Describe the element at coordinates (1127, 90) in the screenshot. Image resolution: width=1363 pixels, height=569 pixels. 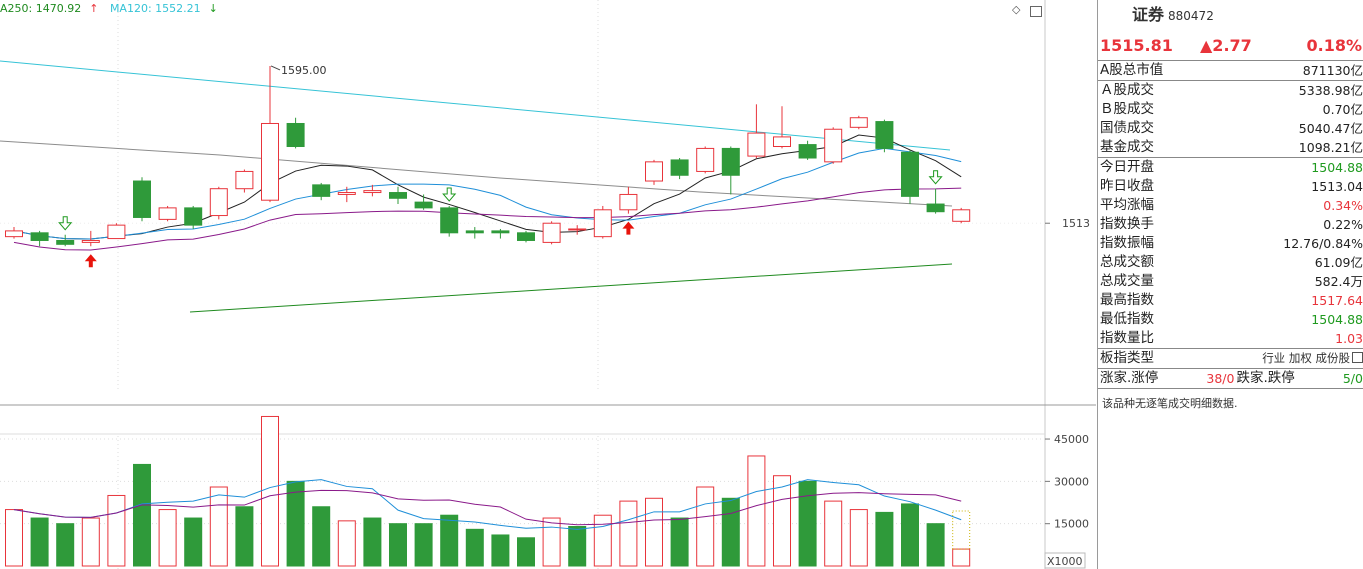
I see `stat-label: Ａ股成交` at that location.